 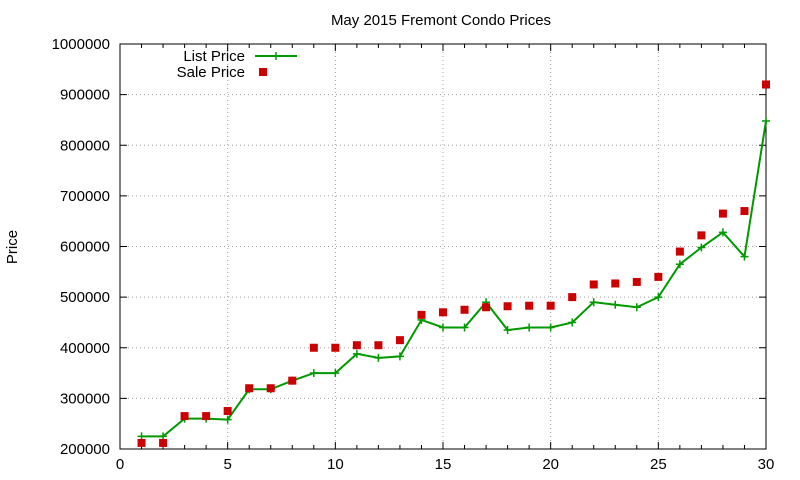 I want to click on y-tick-label: 500000, so click(x=85, y=297).